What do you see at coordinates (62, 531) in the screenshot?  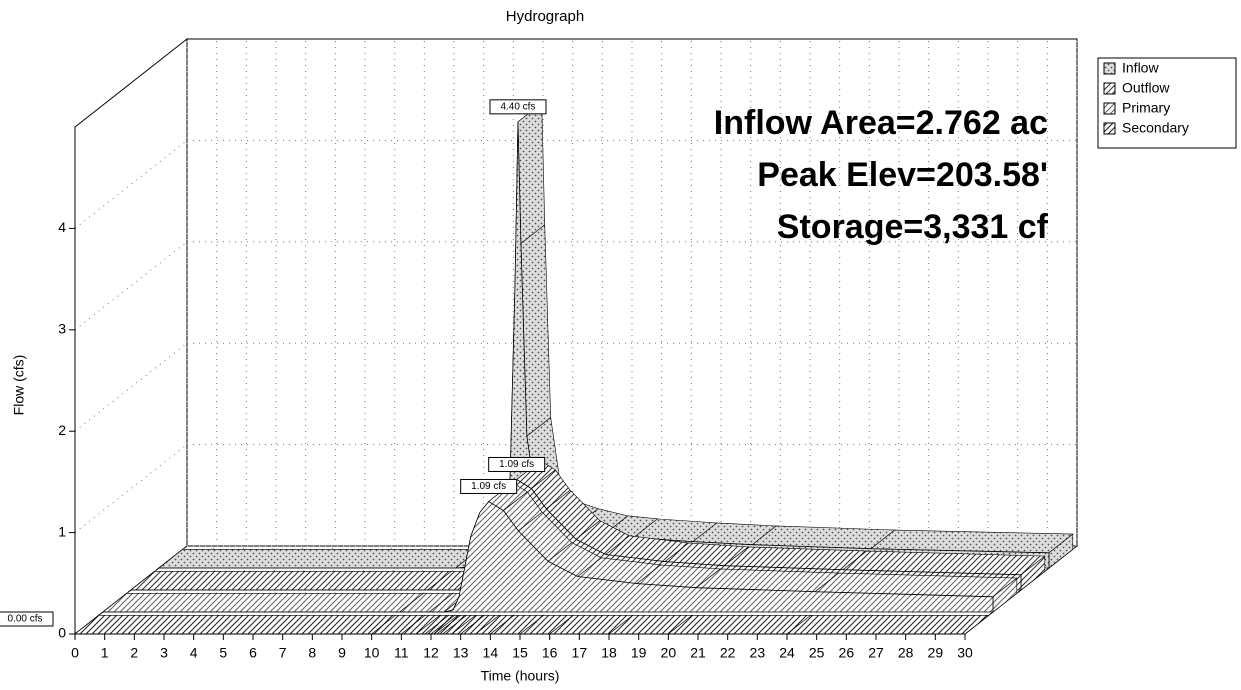 I see `y-tick-label: 1` at bounding box center [62, 531].